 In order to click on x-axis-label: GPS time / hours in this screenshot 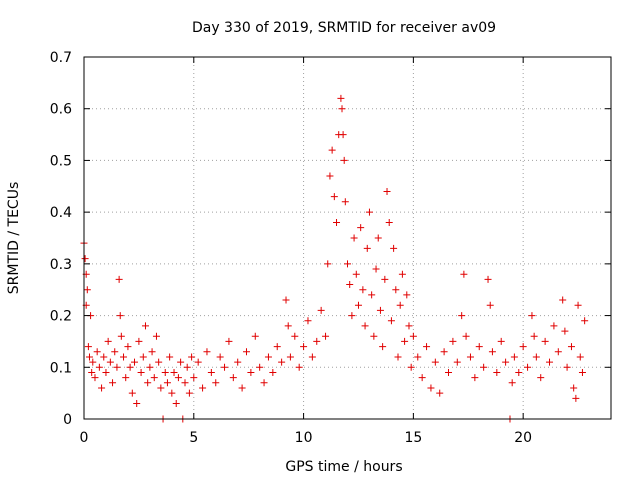, I will do `click(343, 467)`.